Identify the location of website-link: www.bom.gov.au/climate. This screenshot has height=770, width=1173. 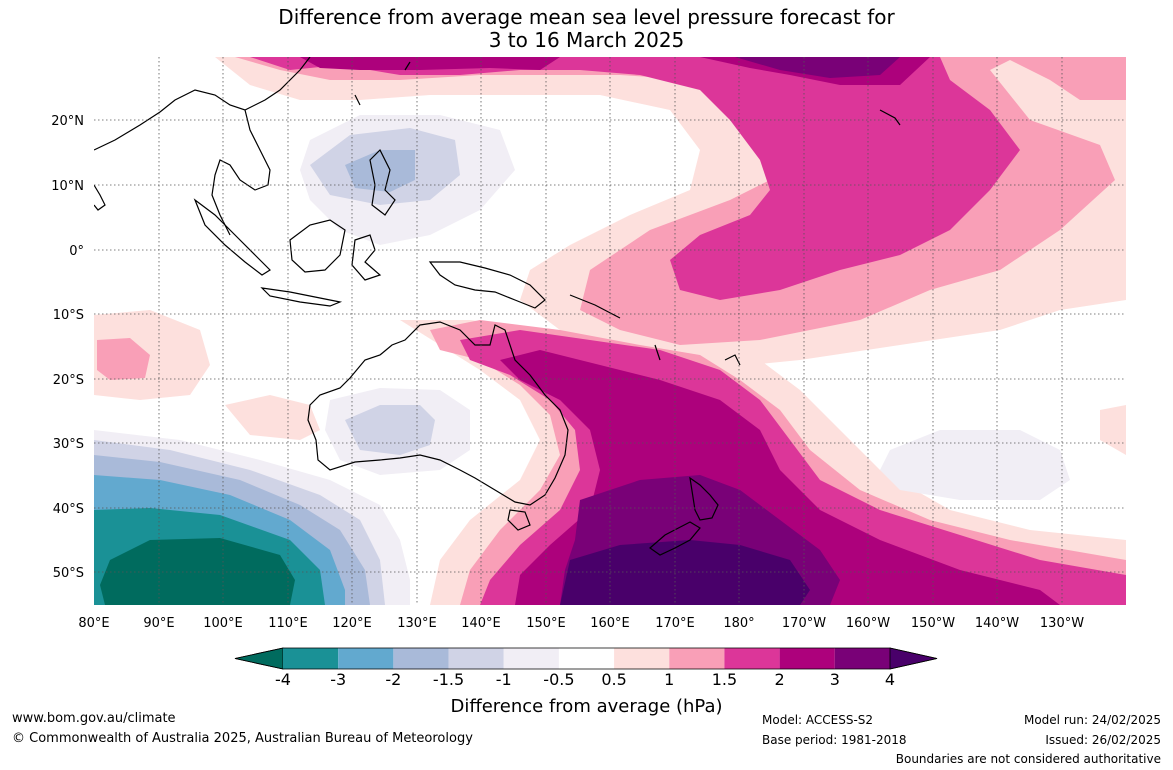
(94, 718).